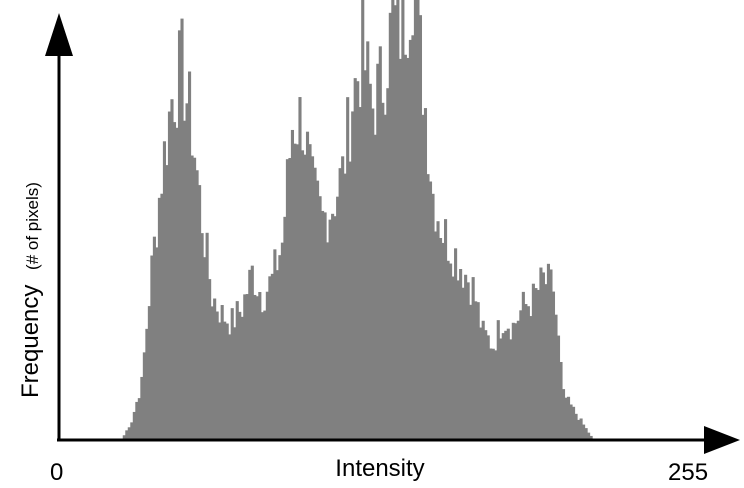 Image resolution: width=744 pixels, height=488 pixels. I want to click on y-axis-arrow-icon, so click(59, 34).